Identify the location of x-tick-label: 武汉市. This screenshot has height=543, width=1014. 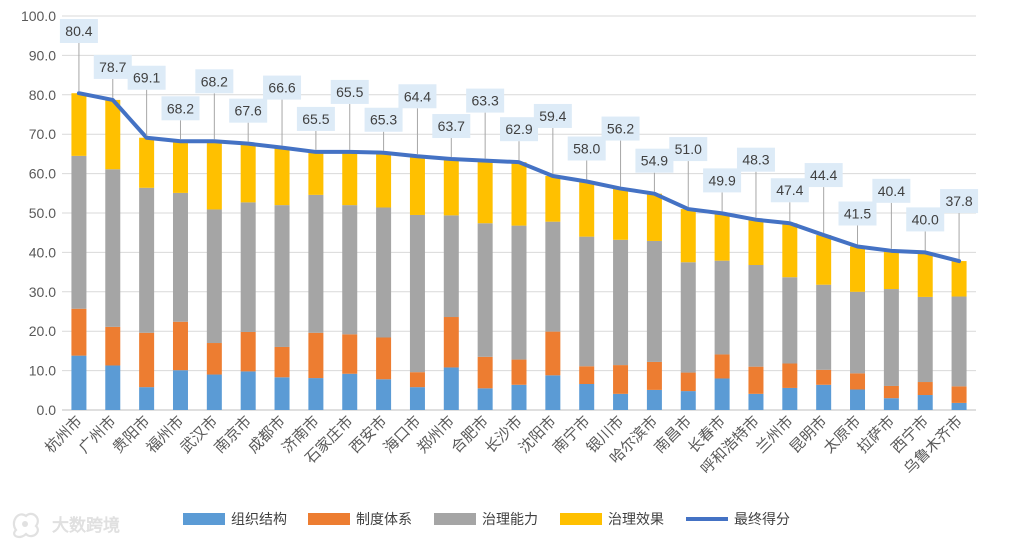
(199, 434).